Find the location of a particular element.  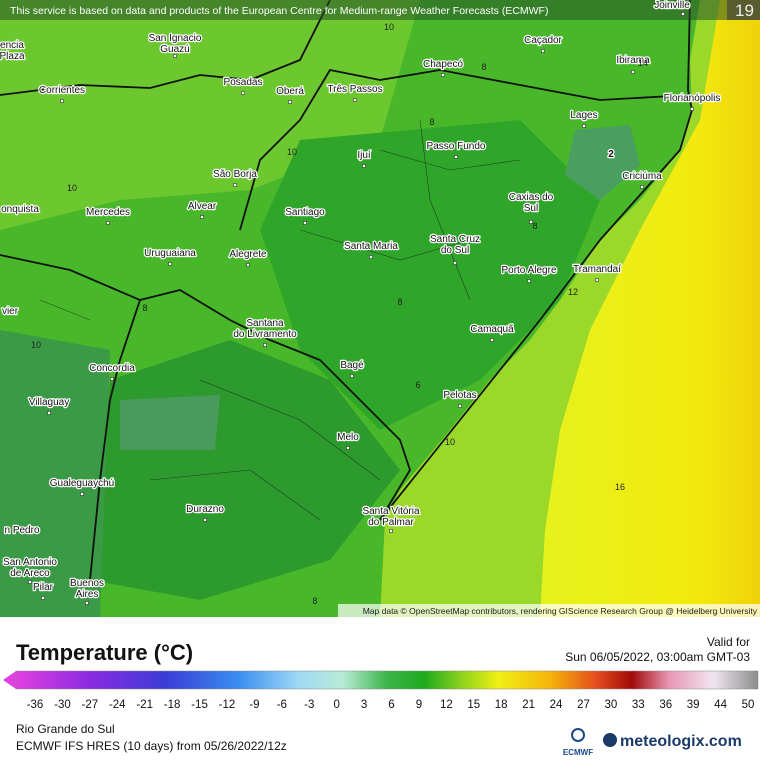

city-label: Durazno is located at coordinates (205, 509).